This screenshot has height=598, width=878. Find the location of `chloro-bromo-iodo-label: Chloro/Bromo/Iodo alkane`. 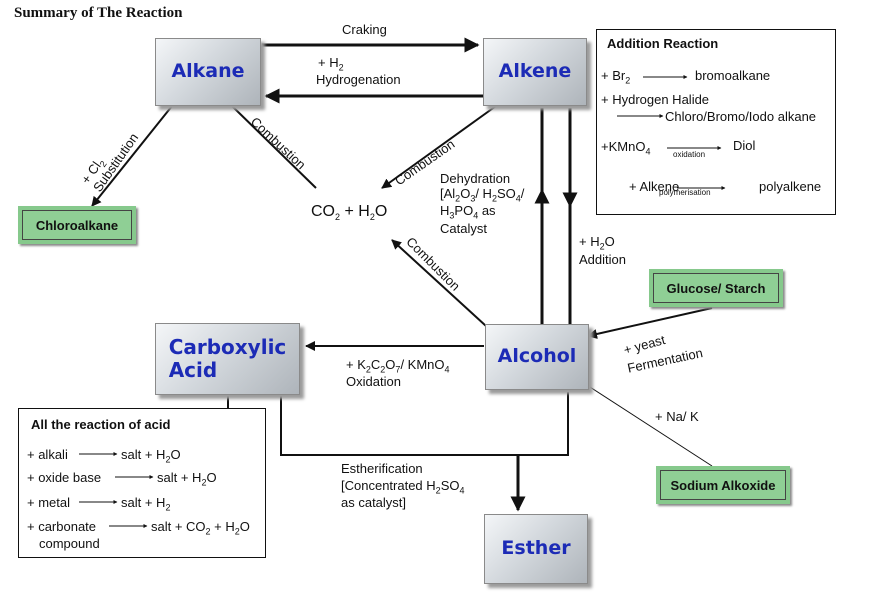

chloro-bromo-iodo-label: Chloro/Bromo/Iodo alkane is located at coordinates (741, 116).